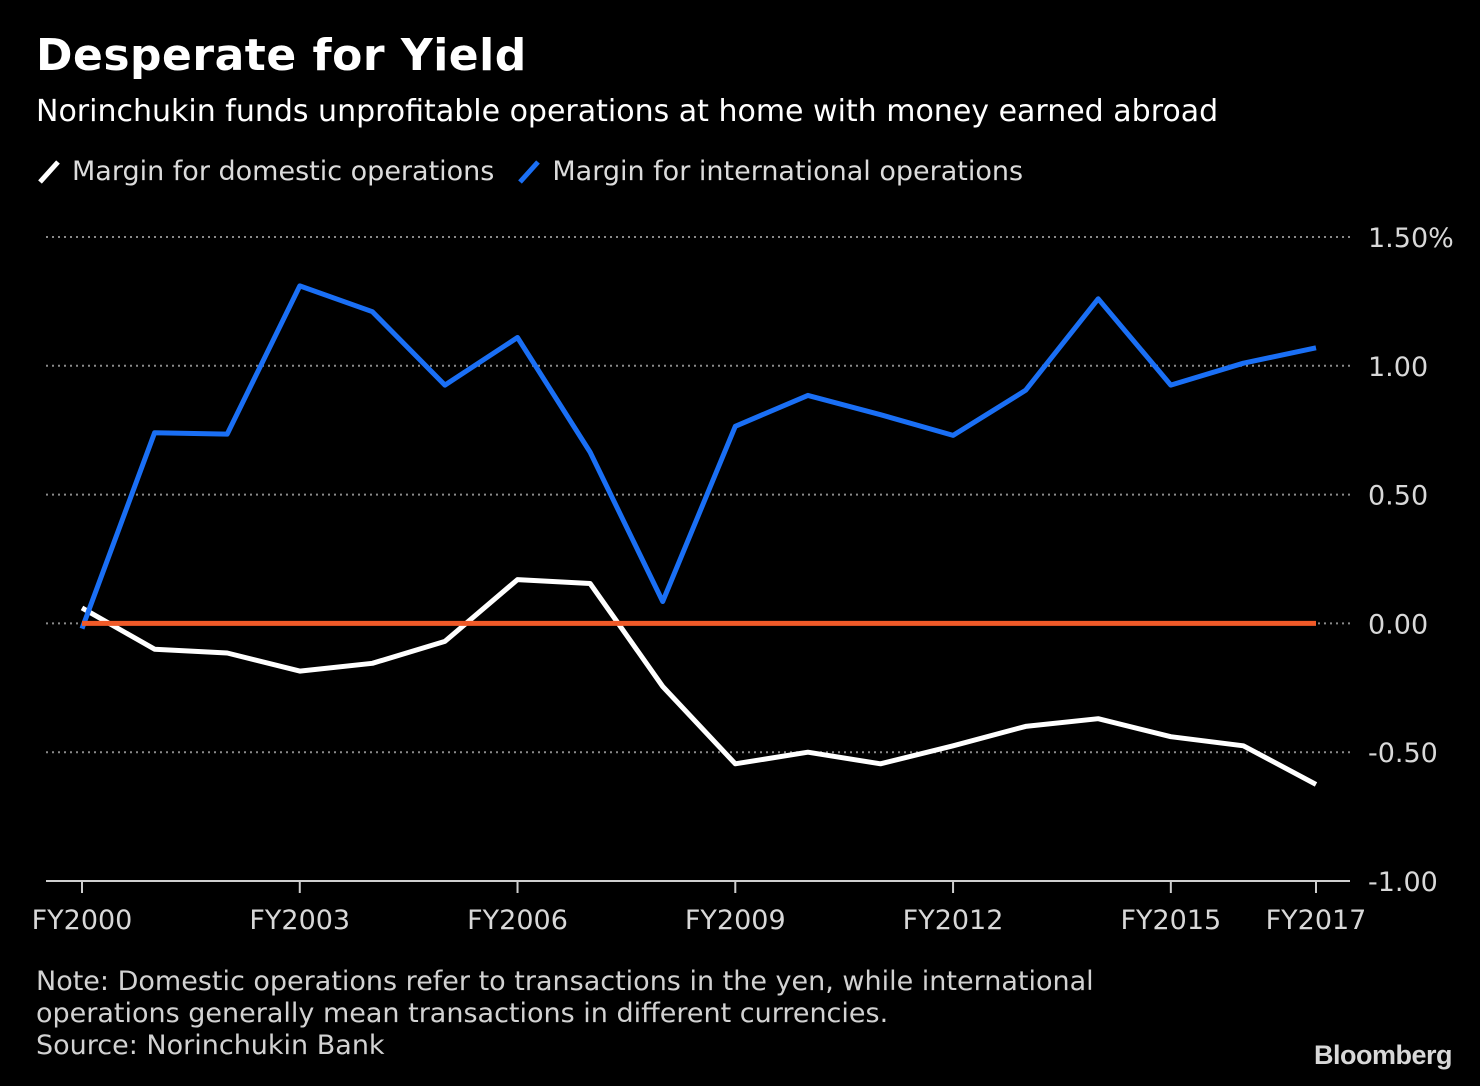 This screenshot has width=1480, height=1086. What do you see at coordinates (210, 1045) in the screenshot?
I see `source-line: Source: Norinchukin Bank` at bounding box center [210, 1045].